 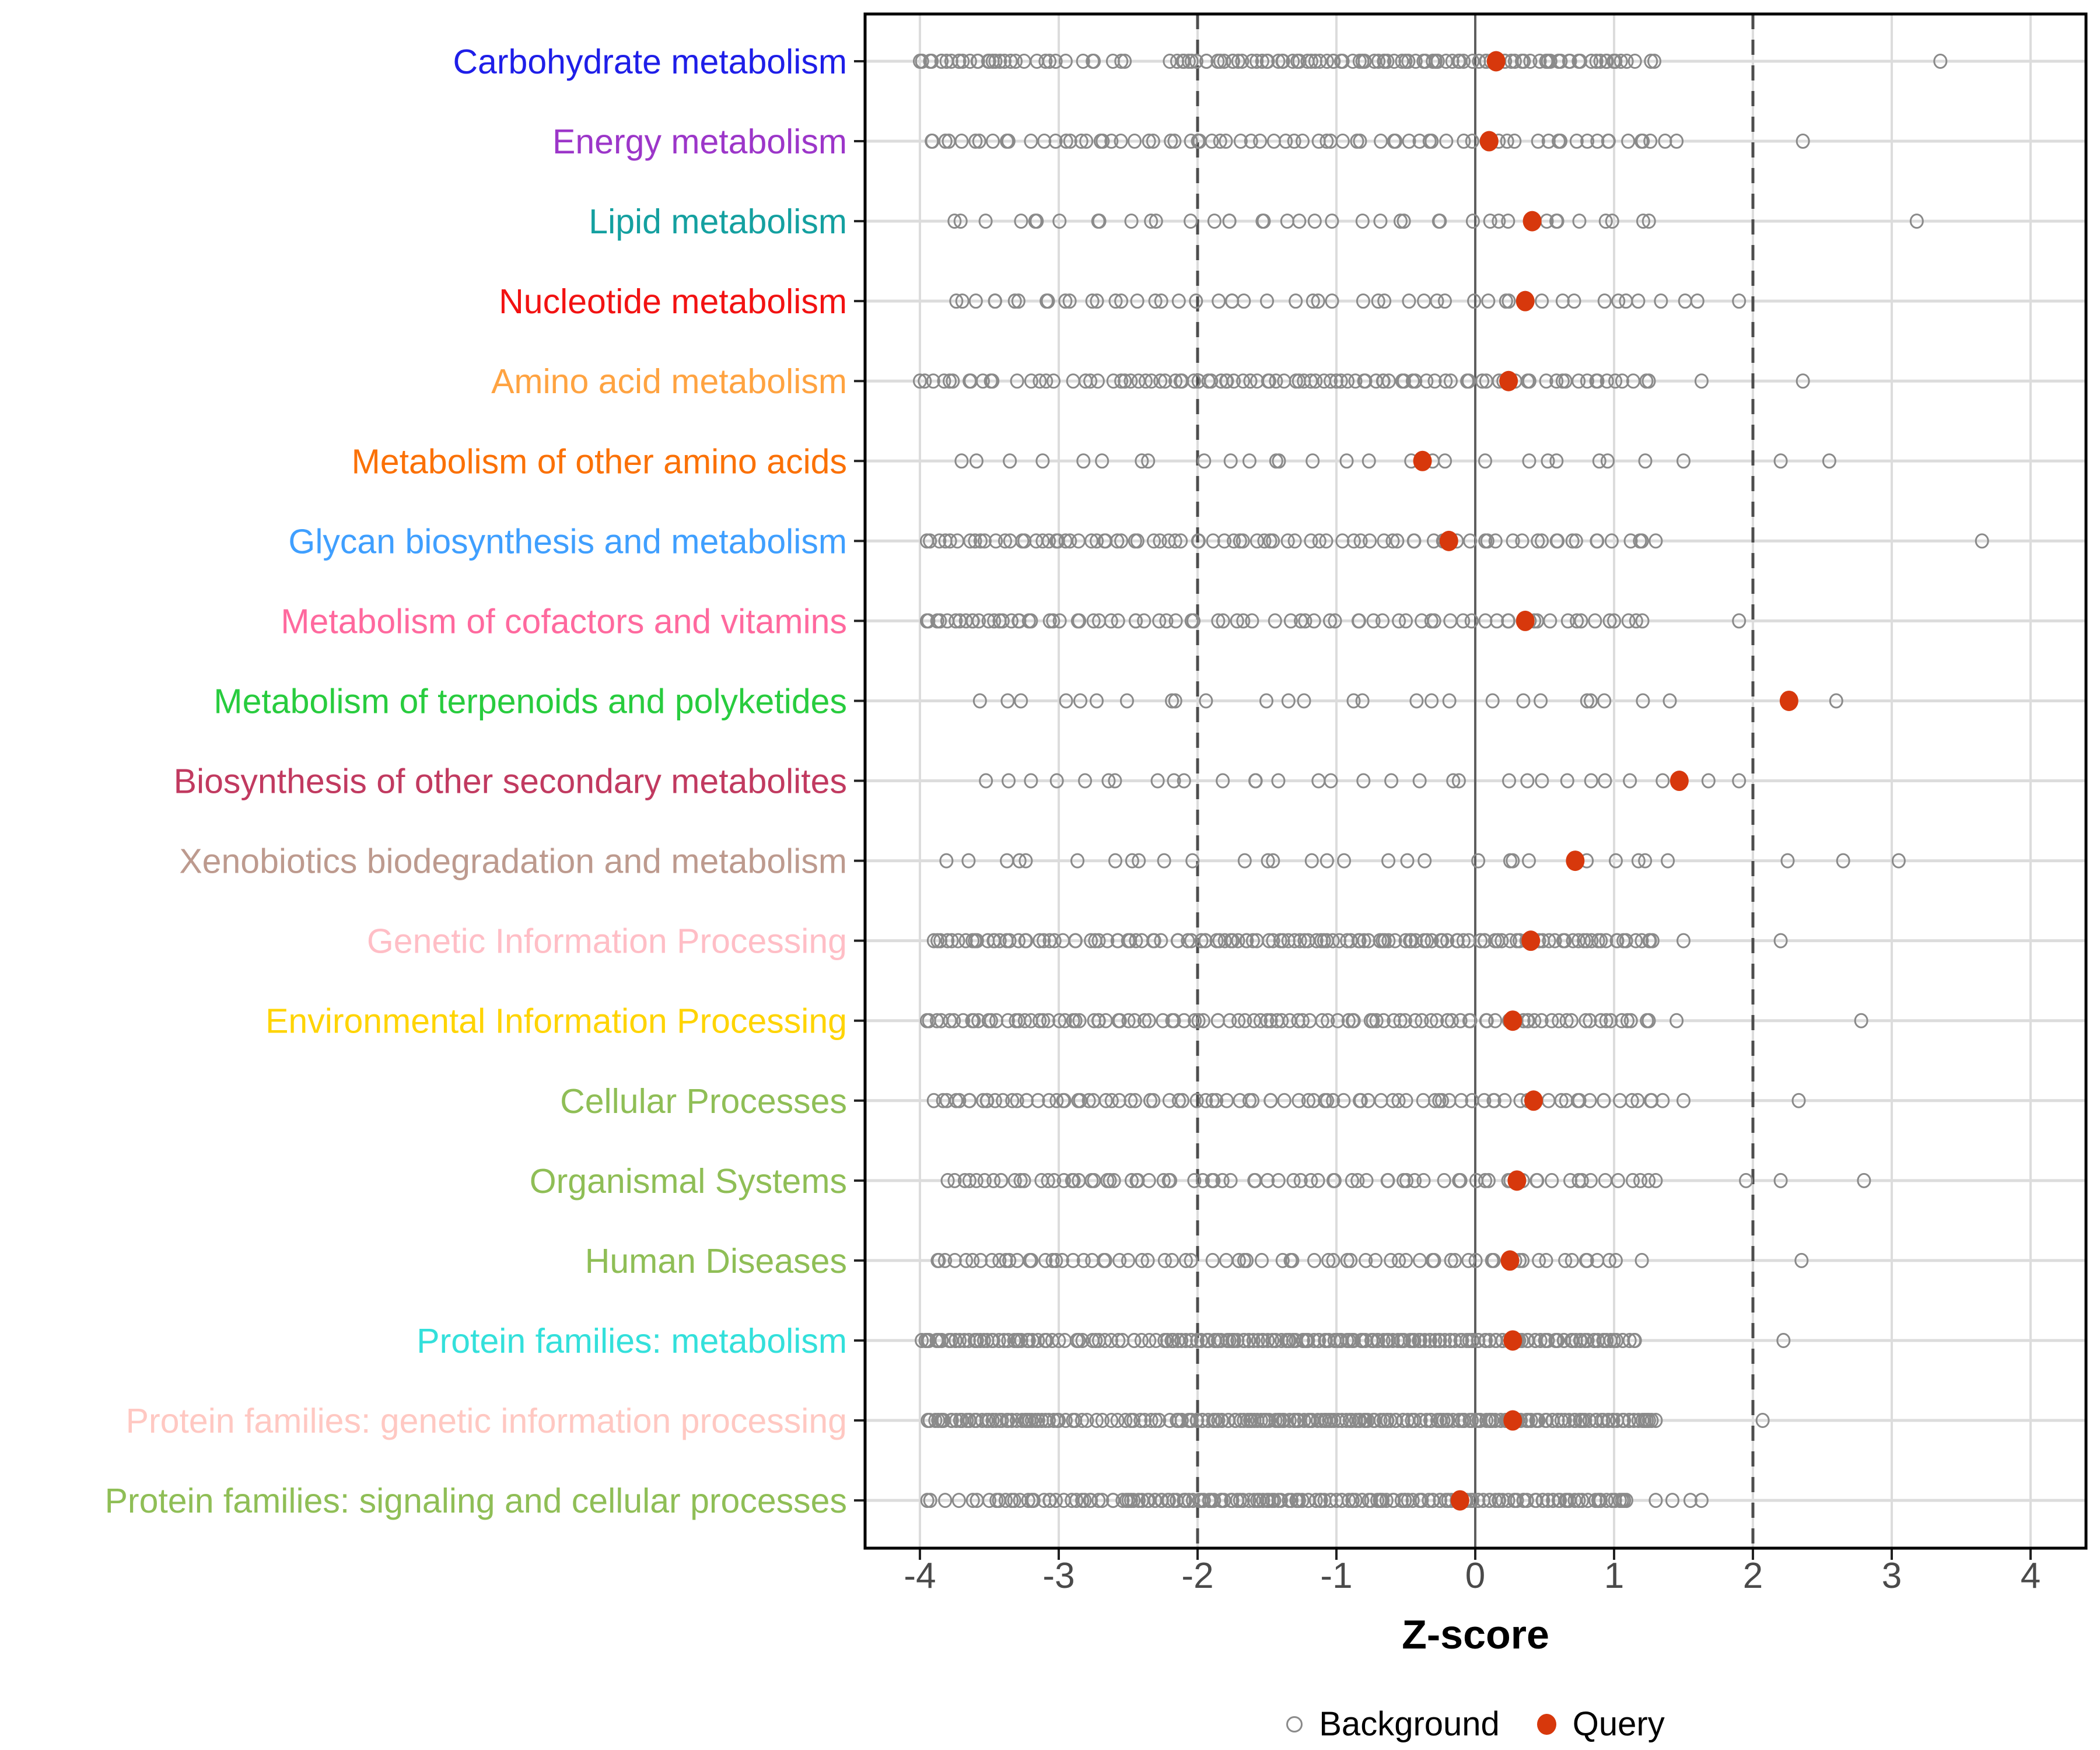 I want to click on query-point, so click(x=1525, y=301).